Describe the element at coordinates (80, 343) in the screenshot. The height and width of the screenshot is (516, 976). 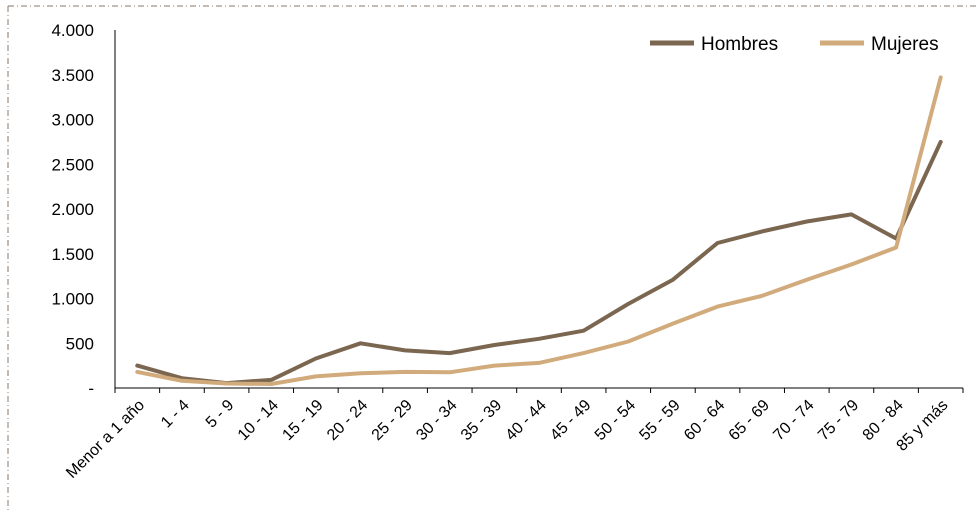
I see `y-tick-label: 500` at that location.